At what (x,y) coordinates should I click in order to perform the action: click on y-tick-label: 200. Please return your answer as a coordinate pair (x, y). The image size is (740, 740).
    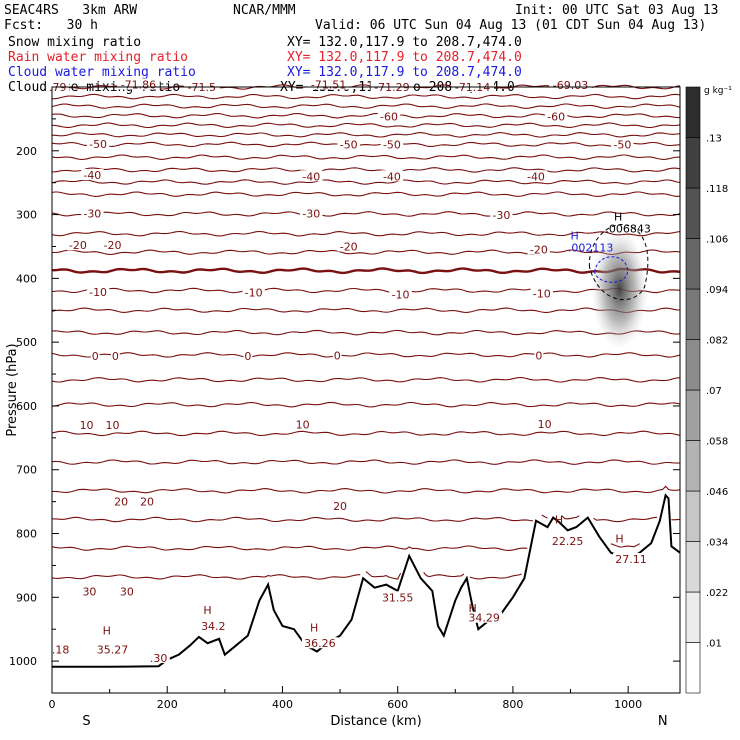
    Looking at the image, I should click on (26, 151).